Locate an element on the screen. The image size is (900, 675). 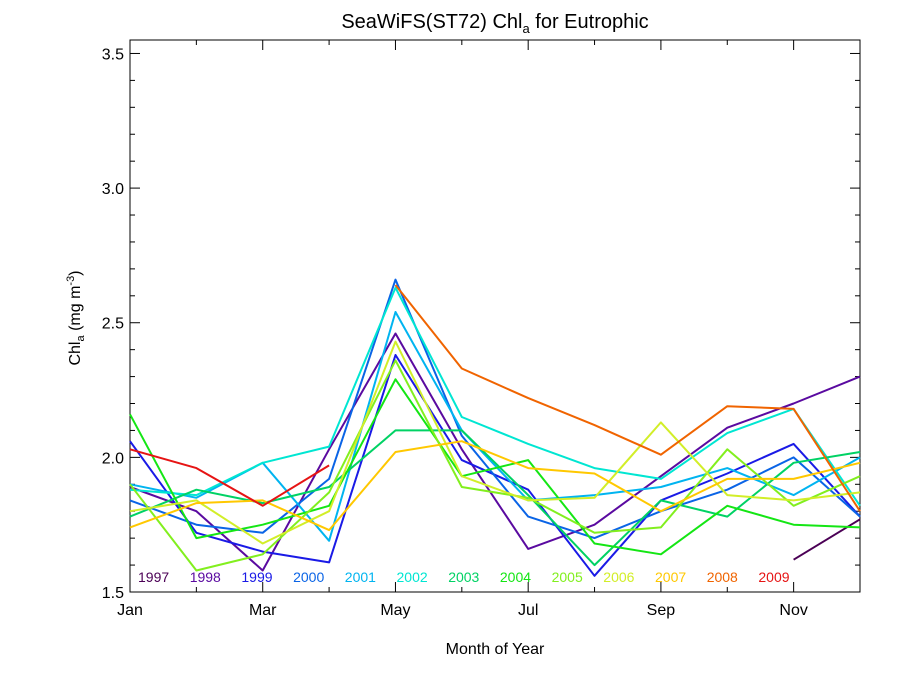
legend-label-2005: 2005 is located at coordinates (567, 577).